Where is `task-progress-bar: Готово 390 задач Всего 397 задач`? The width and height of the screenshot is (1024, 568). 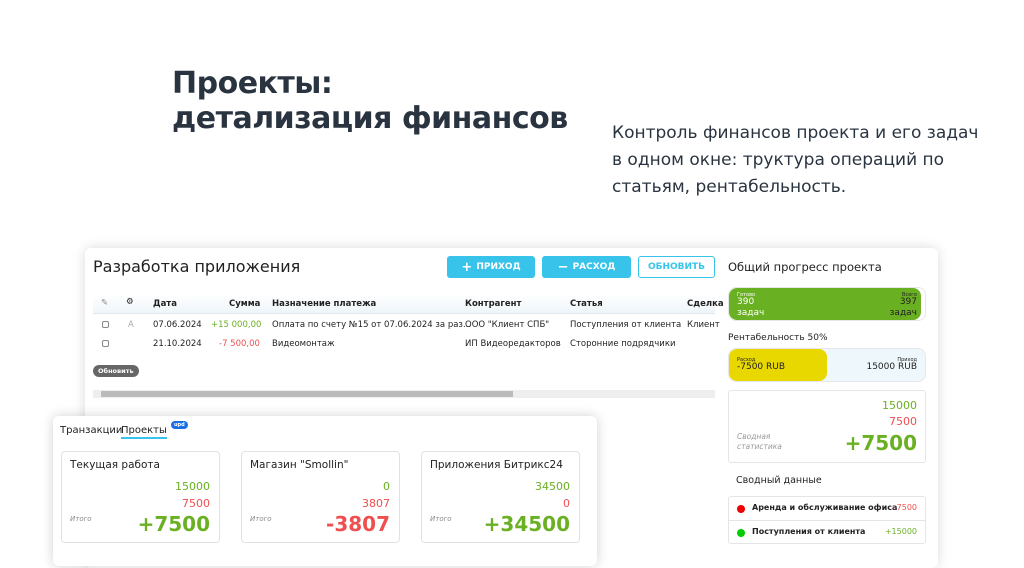
task-progress-bar: Готово 390 задач Всего 397 задач is located at coordinates (827, 304).